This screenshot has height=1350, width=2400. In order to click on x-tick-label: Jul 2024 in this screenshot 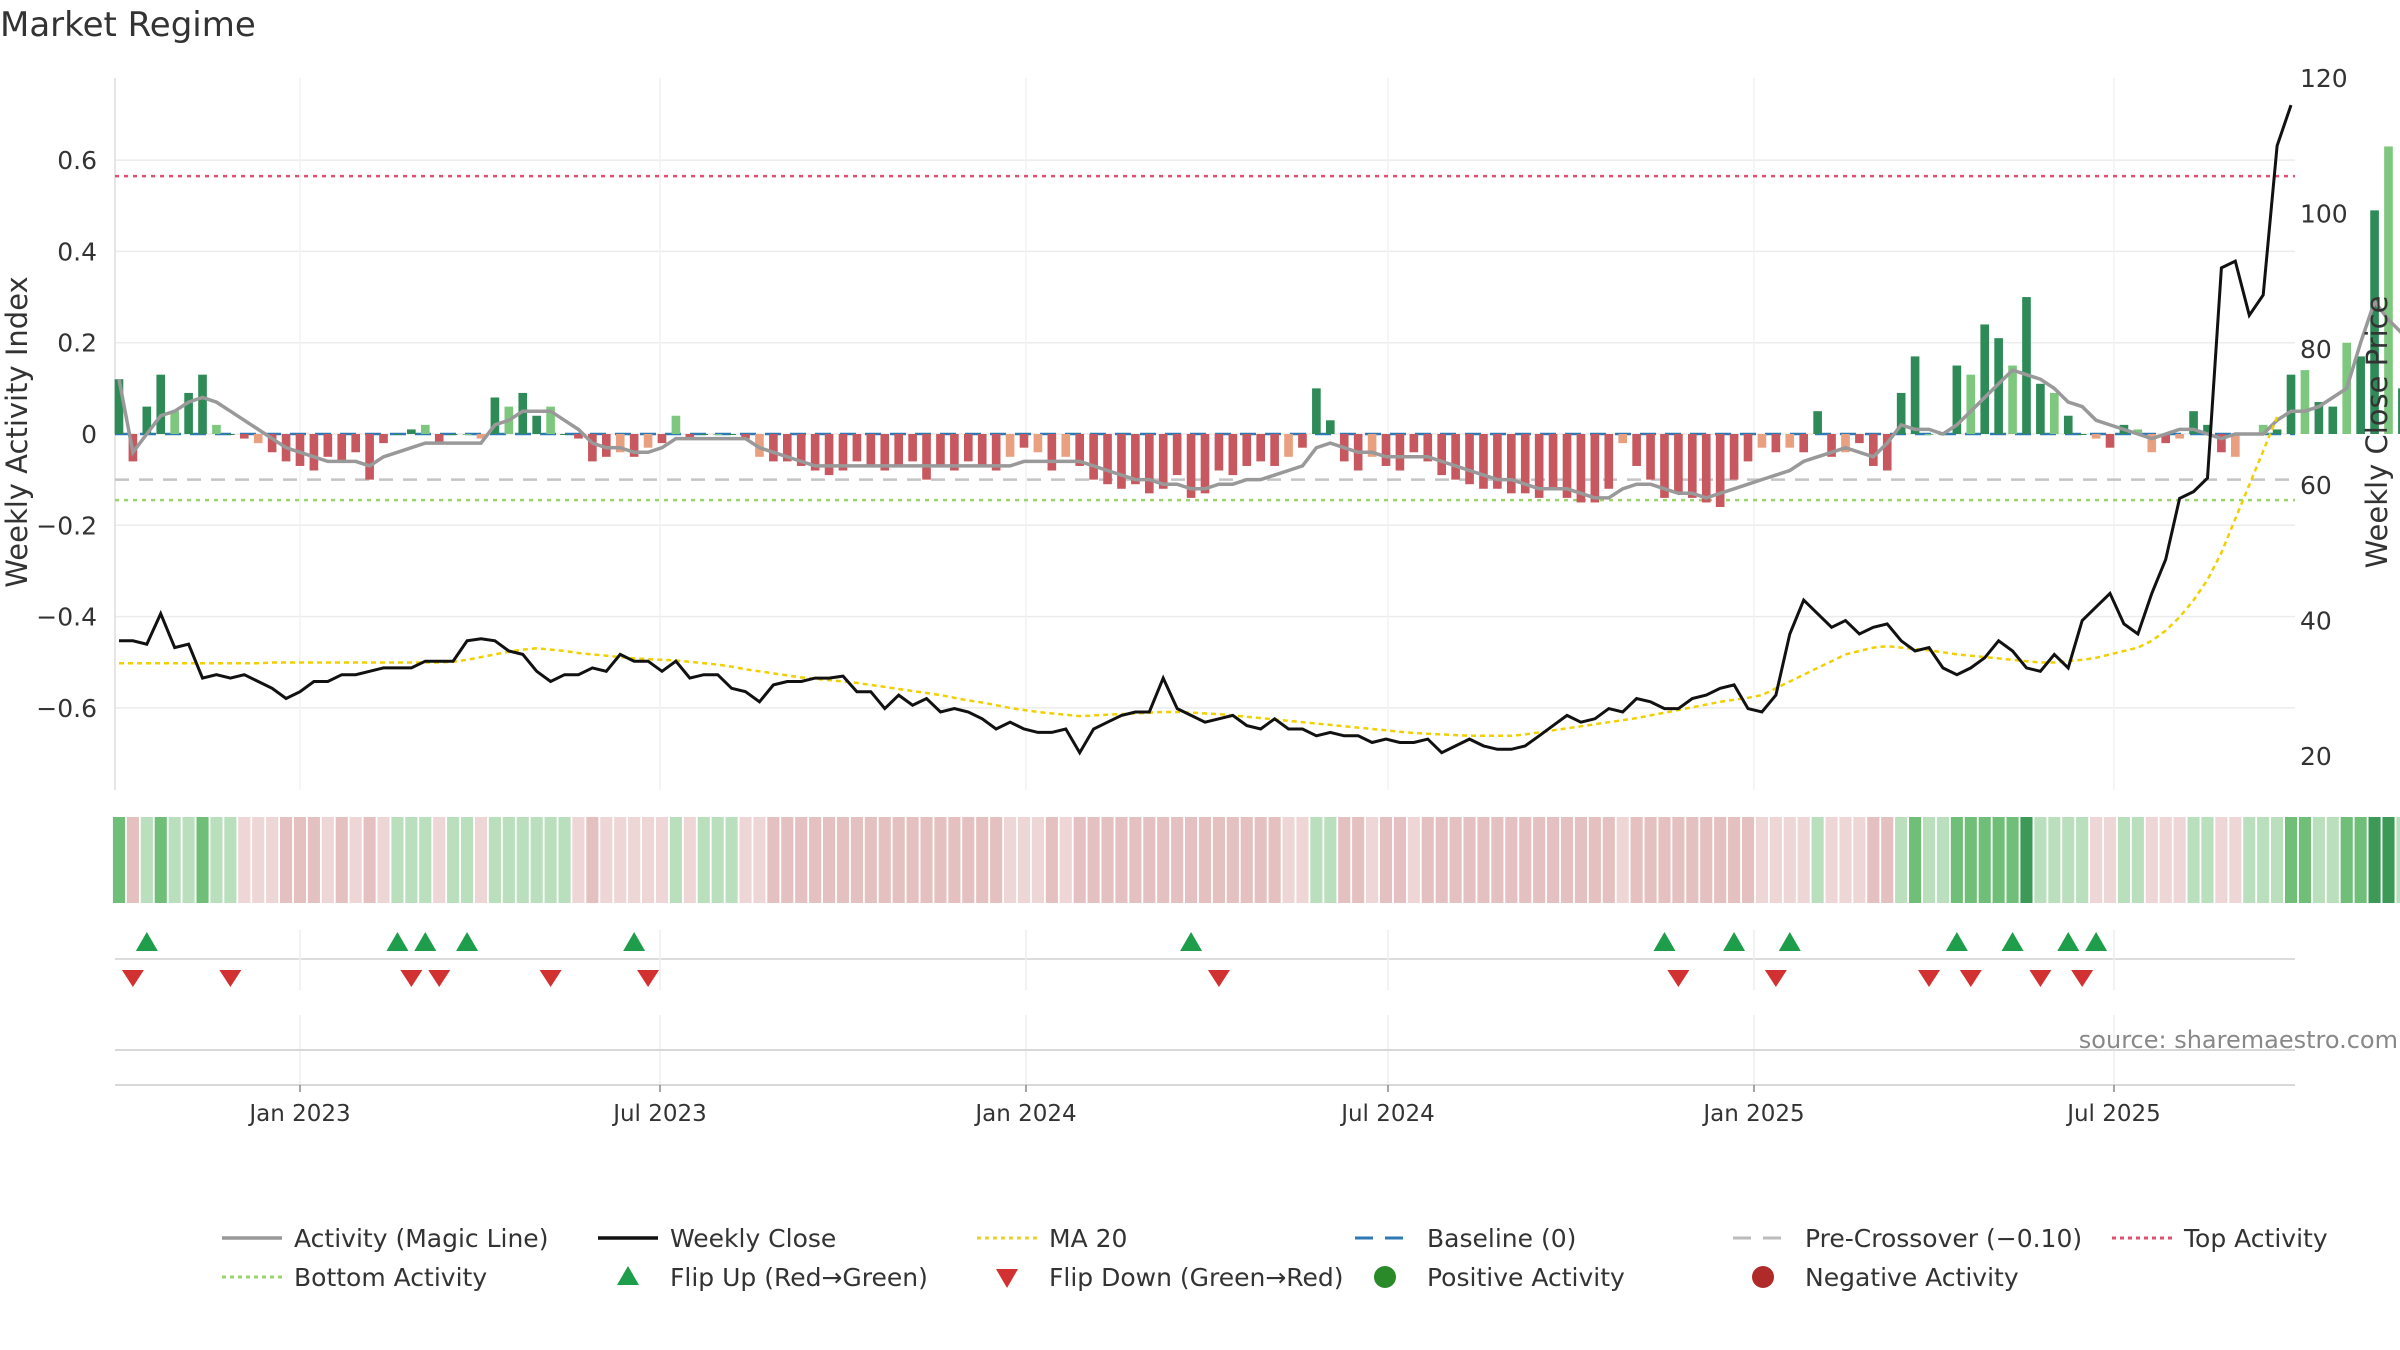, I will do `click(1387, 1114)`.